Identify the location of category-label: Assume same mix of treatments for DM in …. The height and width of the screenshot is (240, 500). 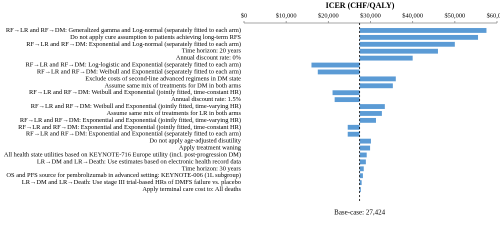
(173, 85).